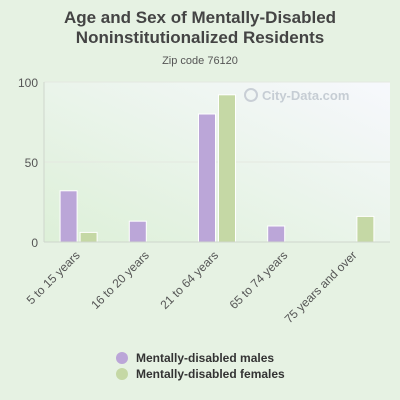 The height and width of the screenshot is (400, 400). Describe the element at coordinates (122, 374) in the screenshot. I see `legend-swatch-females` at that location.